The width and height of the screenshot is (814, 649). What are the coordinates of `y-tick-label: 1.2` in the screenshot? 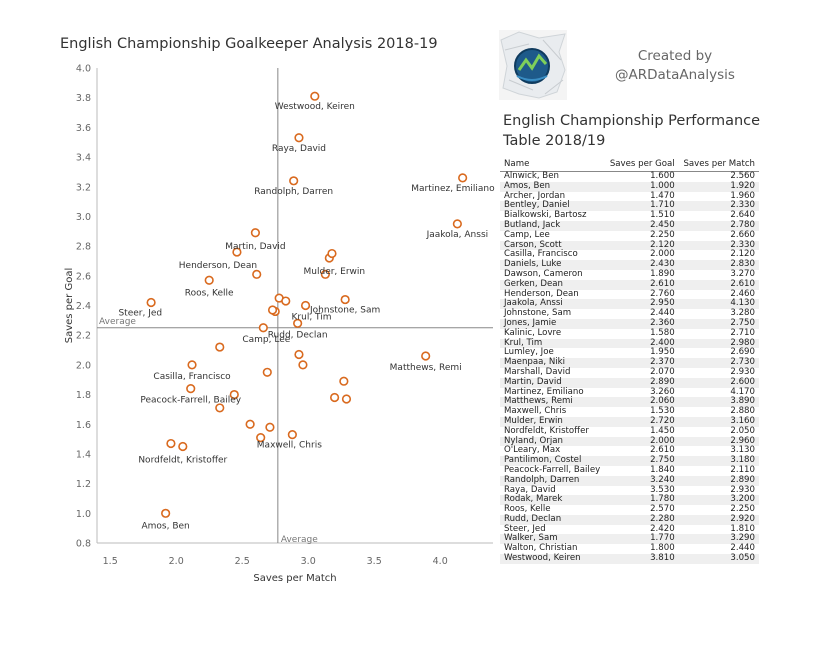 It's located at (83, 484).